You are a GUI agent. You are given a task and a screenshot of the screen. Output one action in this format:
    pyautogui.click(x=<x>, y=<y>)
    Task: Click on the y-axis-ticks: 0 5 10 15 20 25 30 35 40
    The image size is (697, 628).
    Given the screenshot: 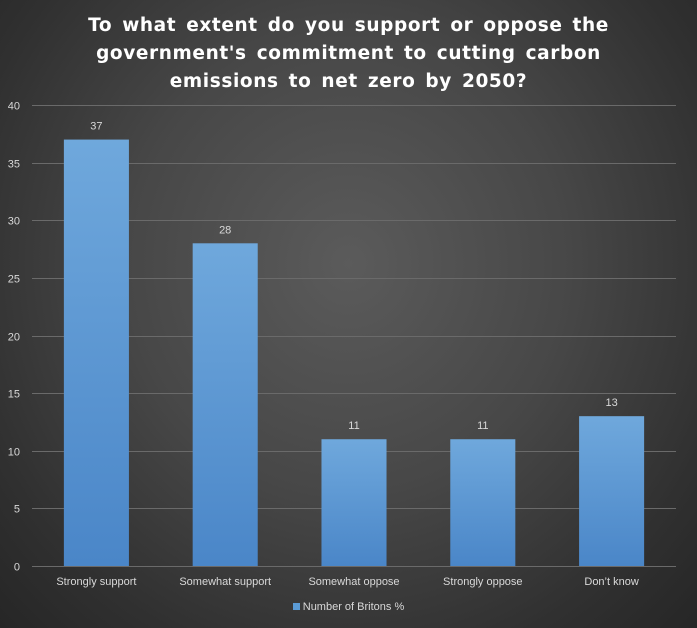 What is the action you would take?
    pyautogui.click(x=14, y=337)
    